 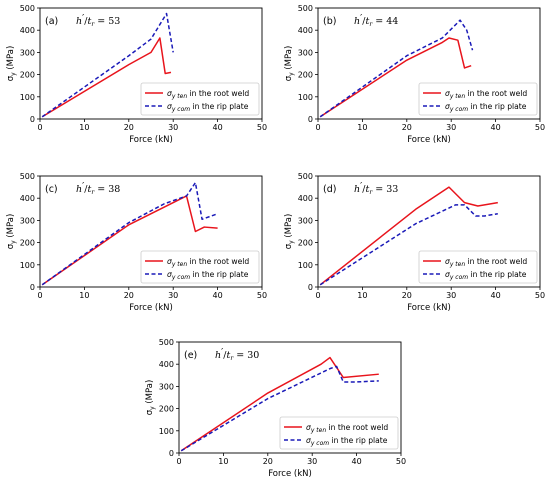 What do you see at coordinates (376, 20) in the screenshot?
I see `ratio-annotation: h′/tr = 44` at bounding box center [376, 20].